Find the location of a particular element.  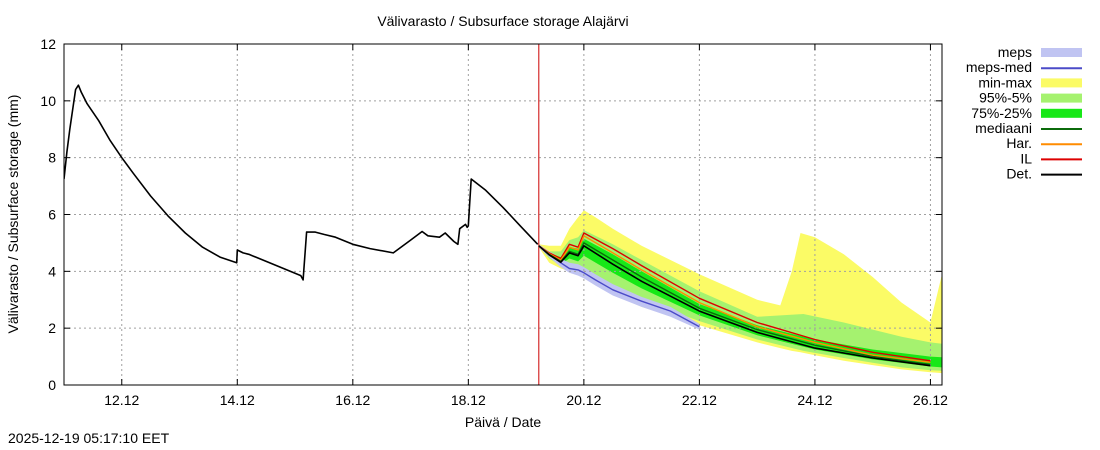

series-il is located at coordinates (734, 297).